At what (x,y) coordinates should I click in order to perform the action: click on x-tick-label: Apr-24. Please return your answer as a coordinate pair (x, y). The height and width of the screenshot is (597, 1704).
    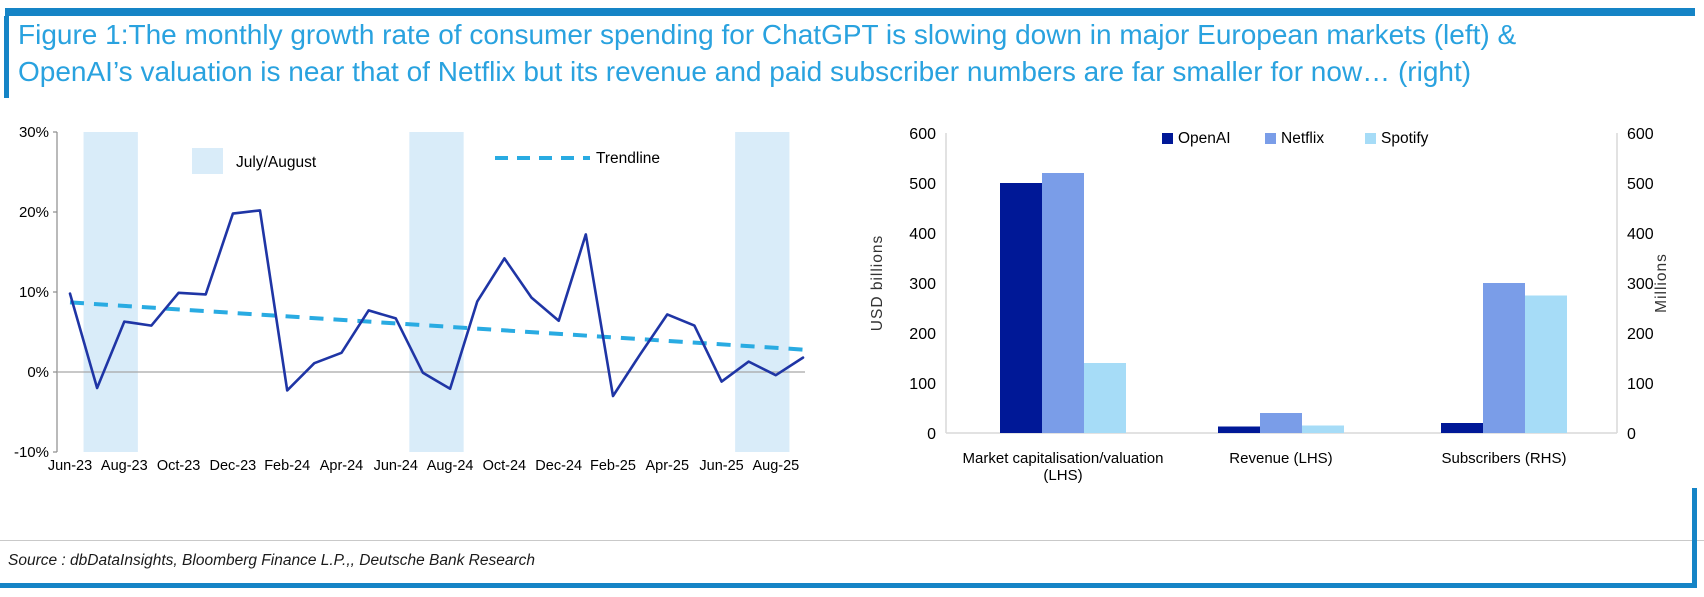
    Looking at the image, I should click on (342, 466).